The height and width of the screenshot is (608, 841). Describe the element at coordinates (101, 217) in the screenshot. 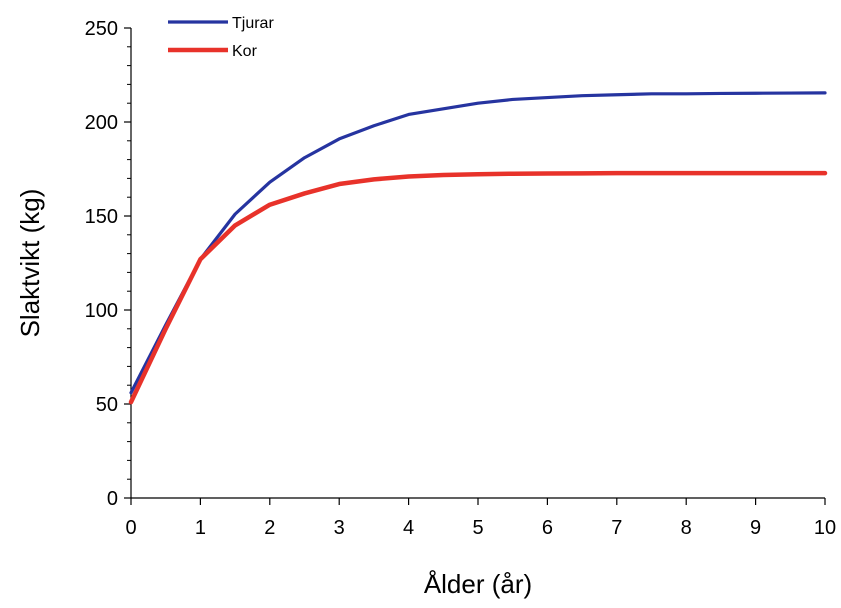

I see `y-tick-label: 150` at that location.